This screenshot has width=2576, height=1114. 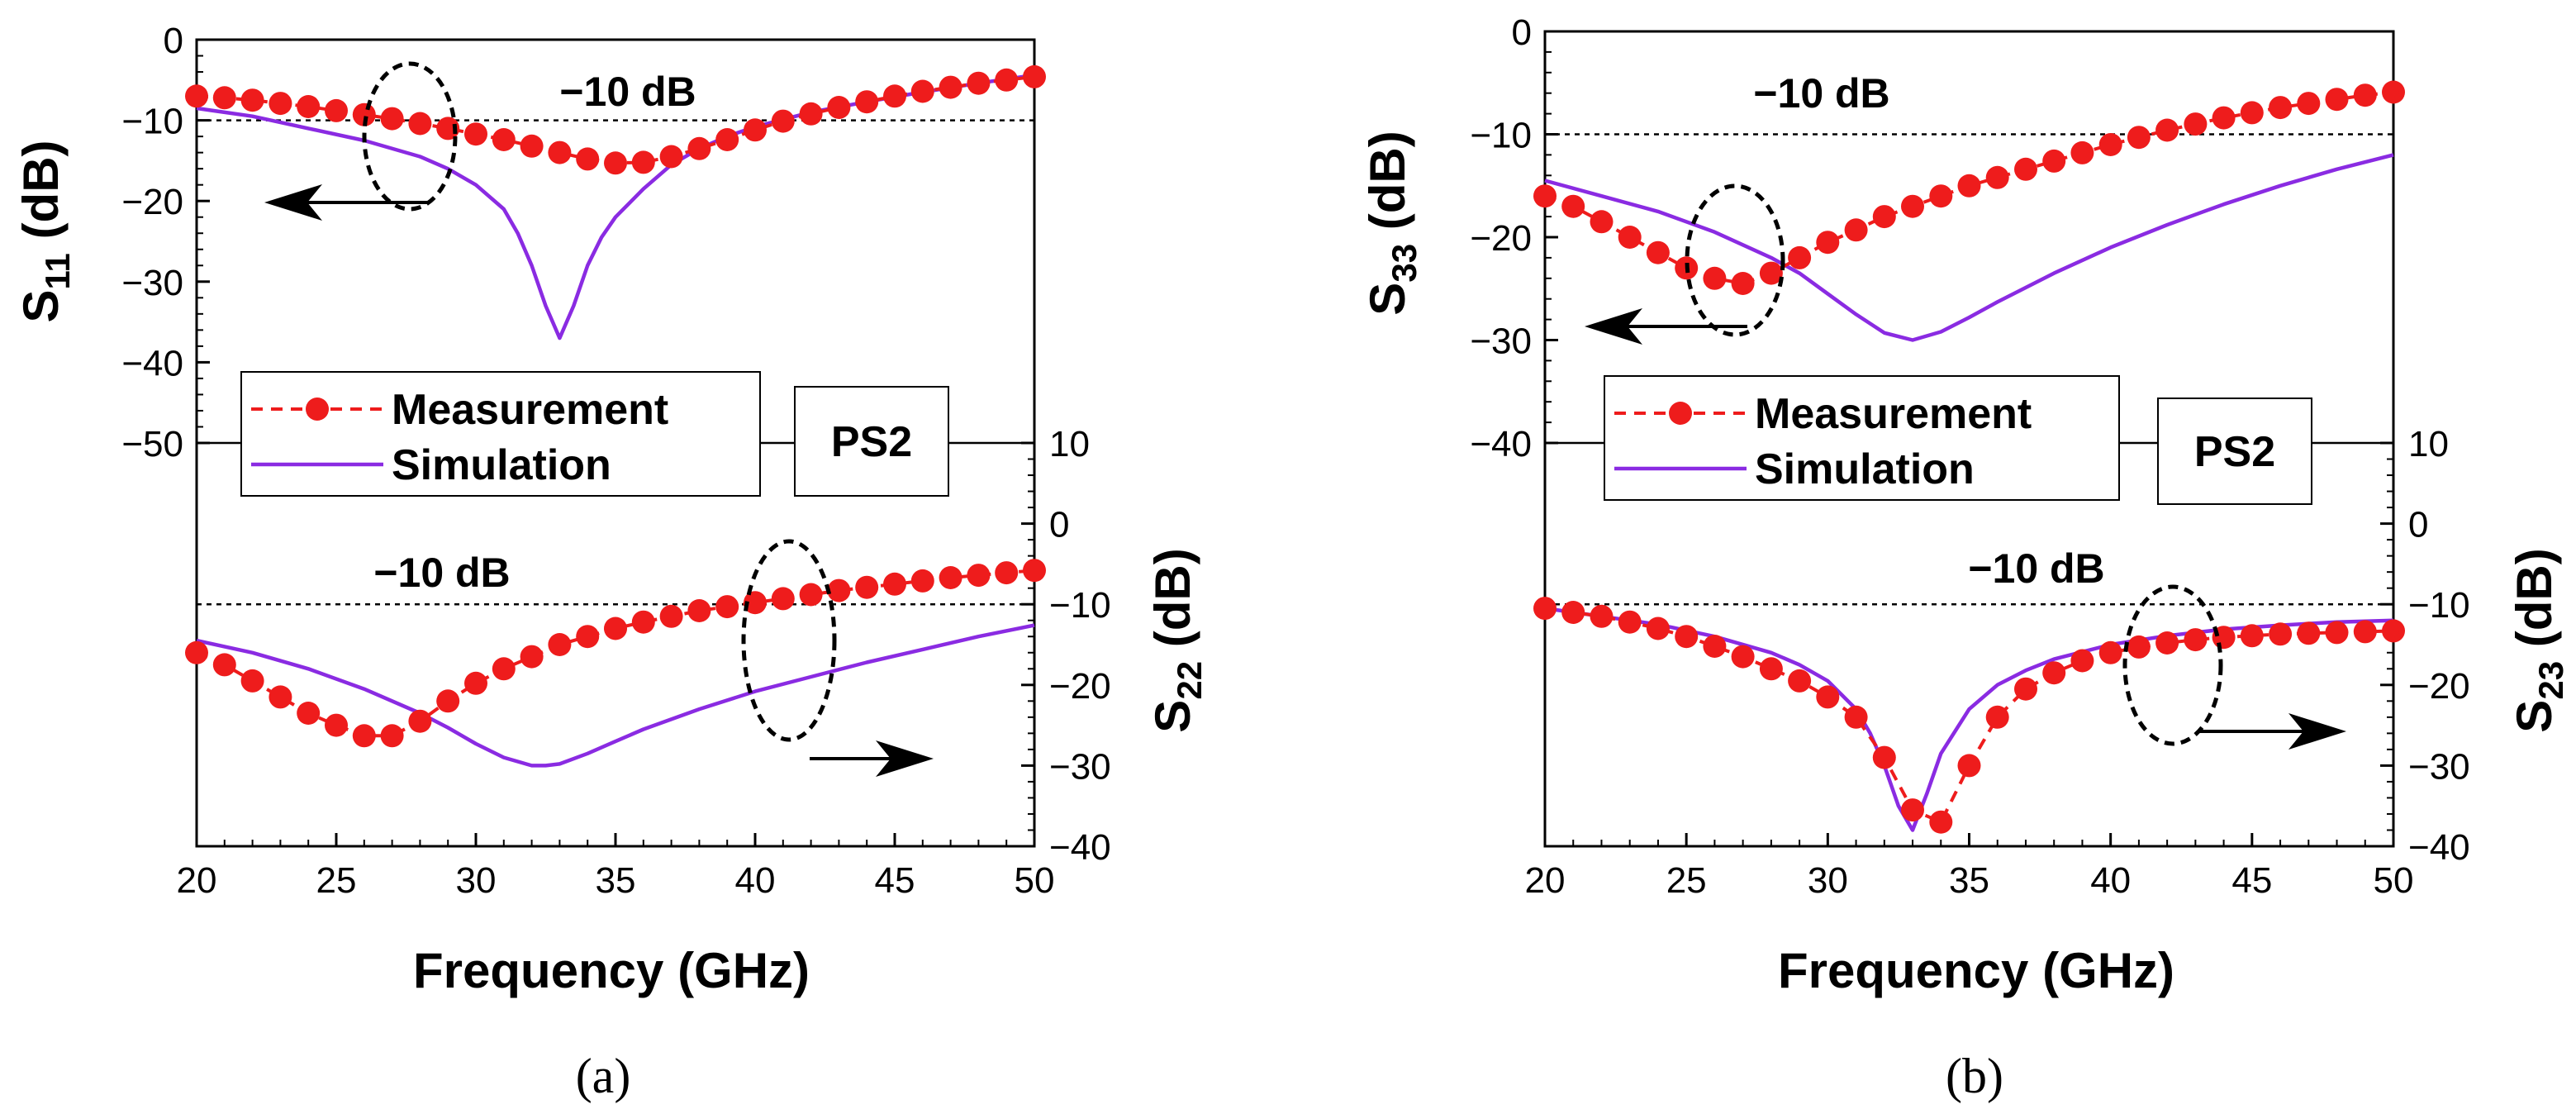 What do you see at coordinates (1501, 136) in the screenshot?
I see `y-top-tick-label: −10` at bounding box center [1501, 136].